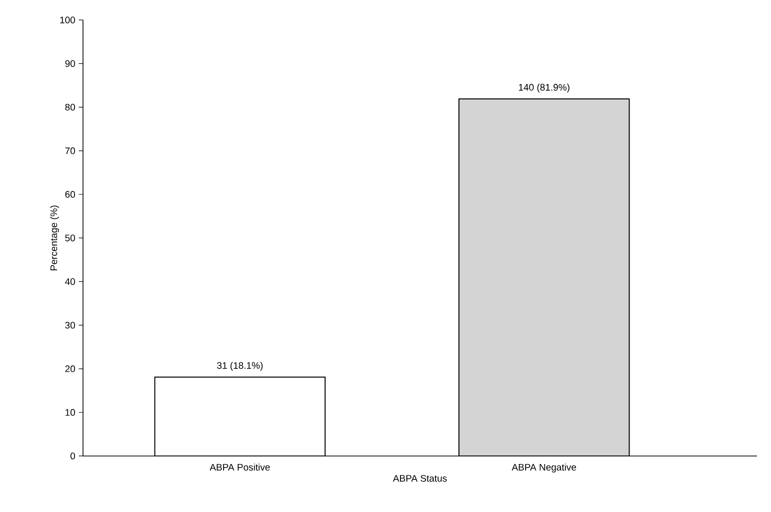 The height and width of the screenshot is (512, 771). What do you see at coordinates (70, 238) in the screenshot?
I see `y-tick-label: 50` at bounding box center [70, 238].